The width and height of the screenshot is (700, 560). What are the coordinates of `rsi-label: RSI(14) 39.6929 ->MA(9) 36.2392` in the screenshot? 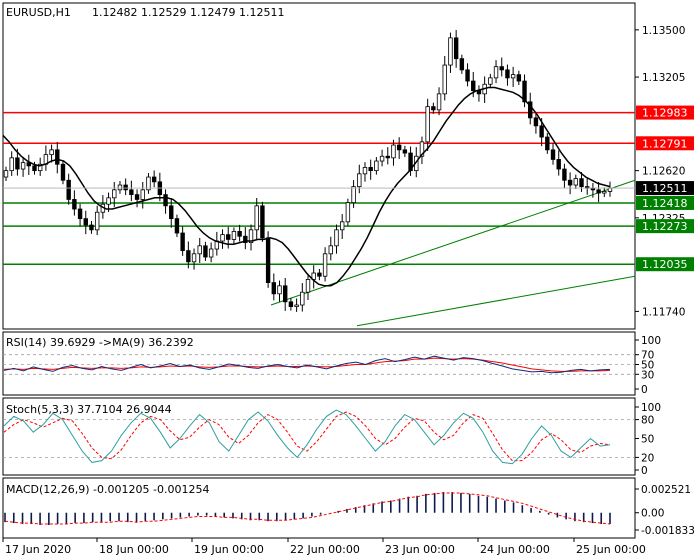 It's located at (100, 342).